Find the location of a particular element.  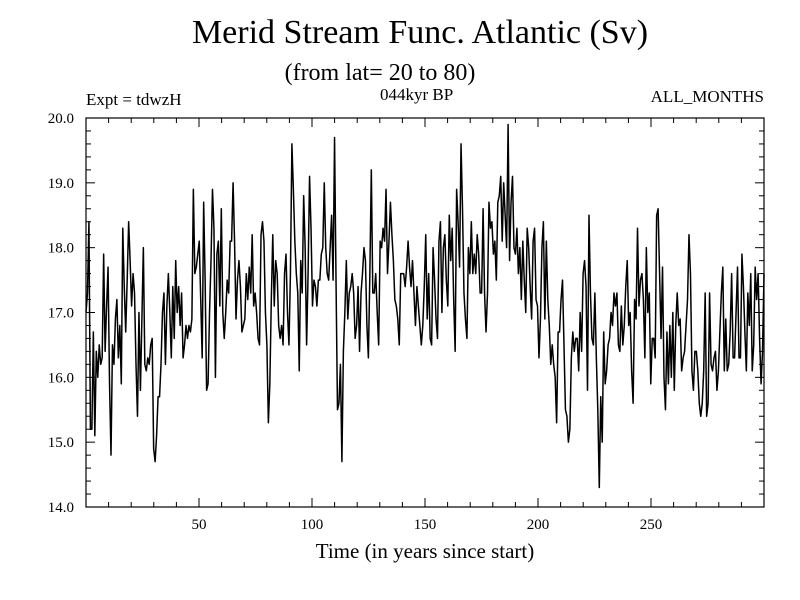

y-tick-label: 18.0 is located at coordinates (61, 249).